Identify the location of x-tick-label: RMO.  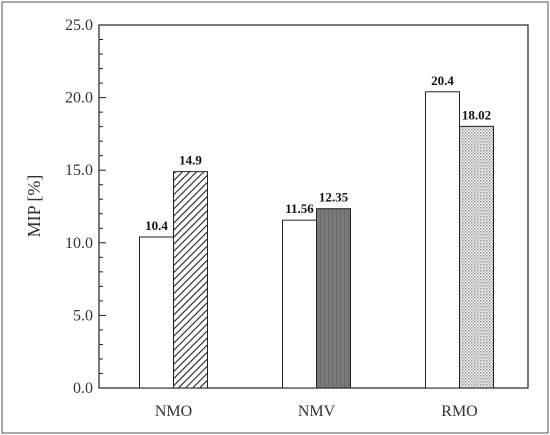
(459, 411).